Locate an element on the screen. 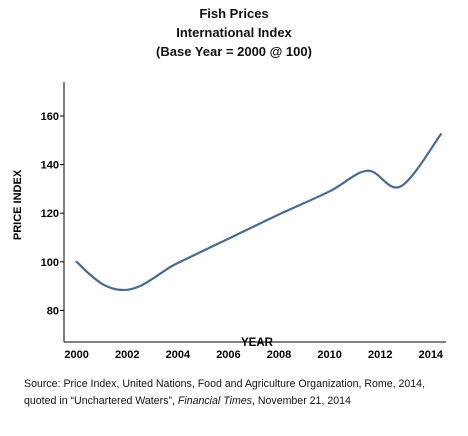 Image resolution: width=468 pixels, height=436 pixels. x-tick-label: 2008 is located at coordinates (279, 355).